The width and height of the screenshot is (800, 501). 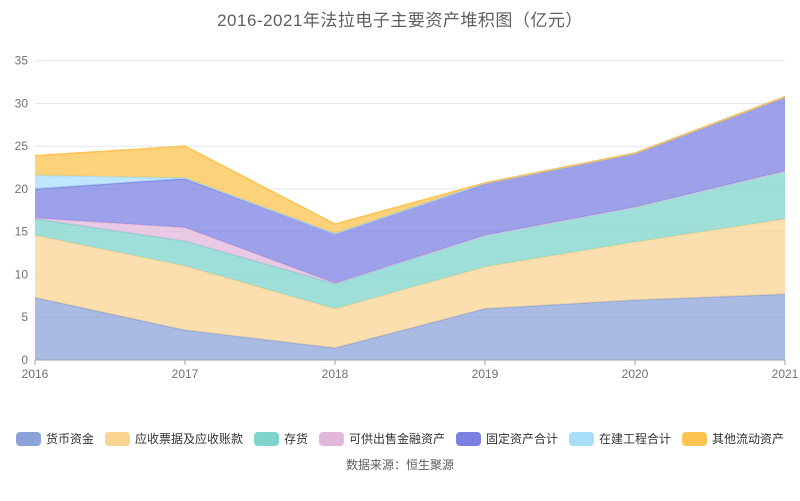 I want to click on legend-label-other-current-assets: 其他流动资产, so click(x=748, y=439).